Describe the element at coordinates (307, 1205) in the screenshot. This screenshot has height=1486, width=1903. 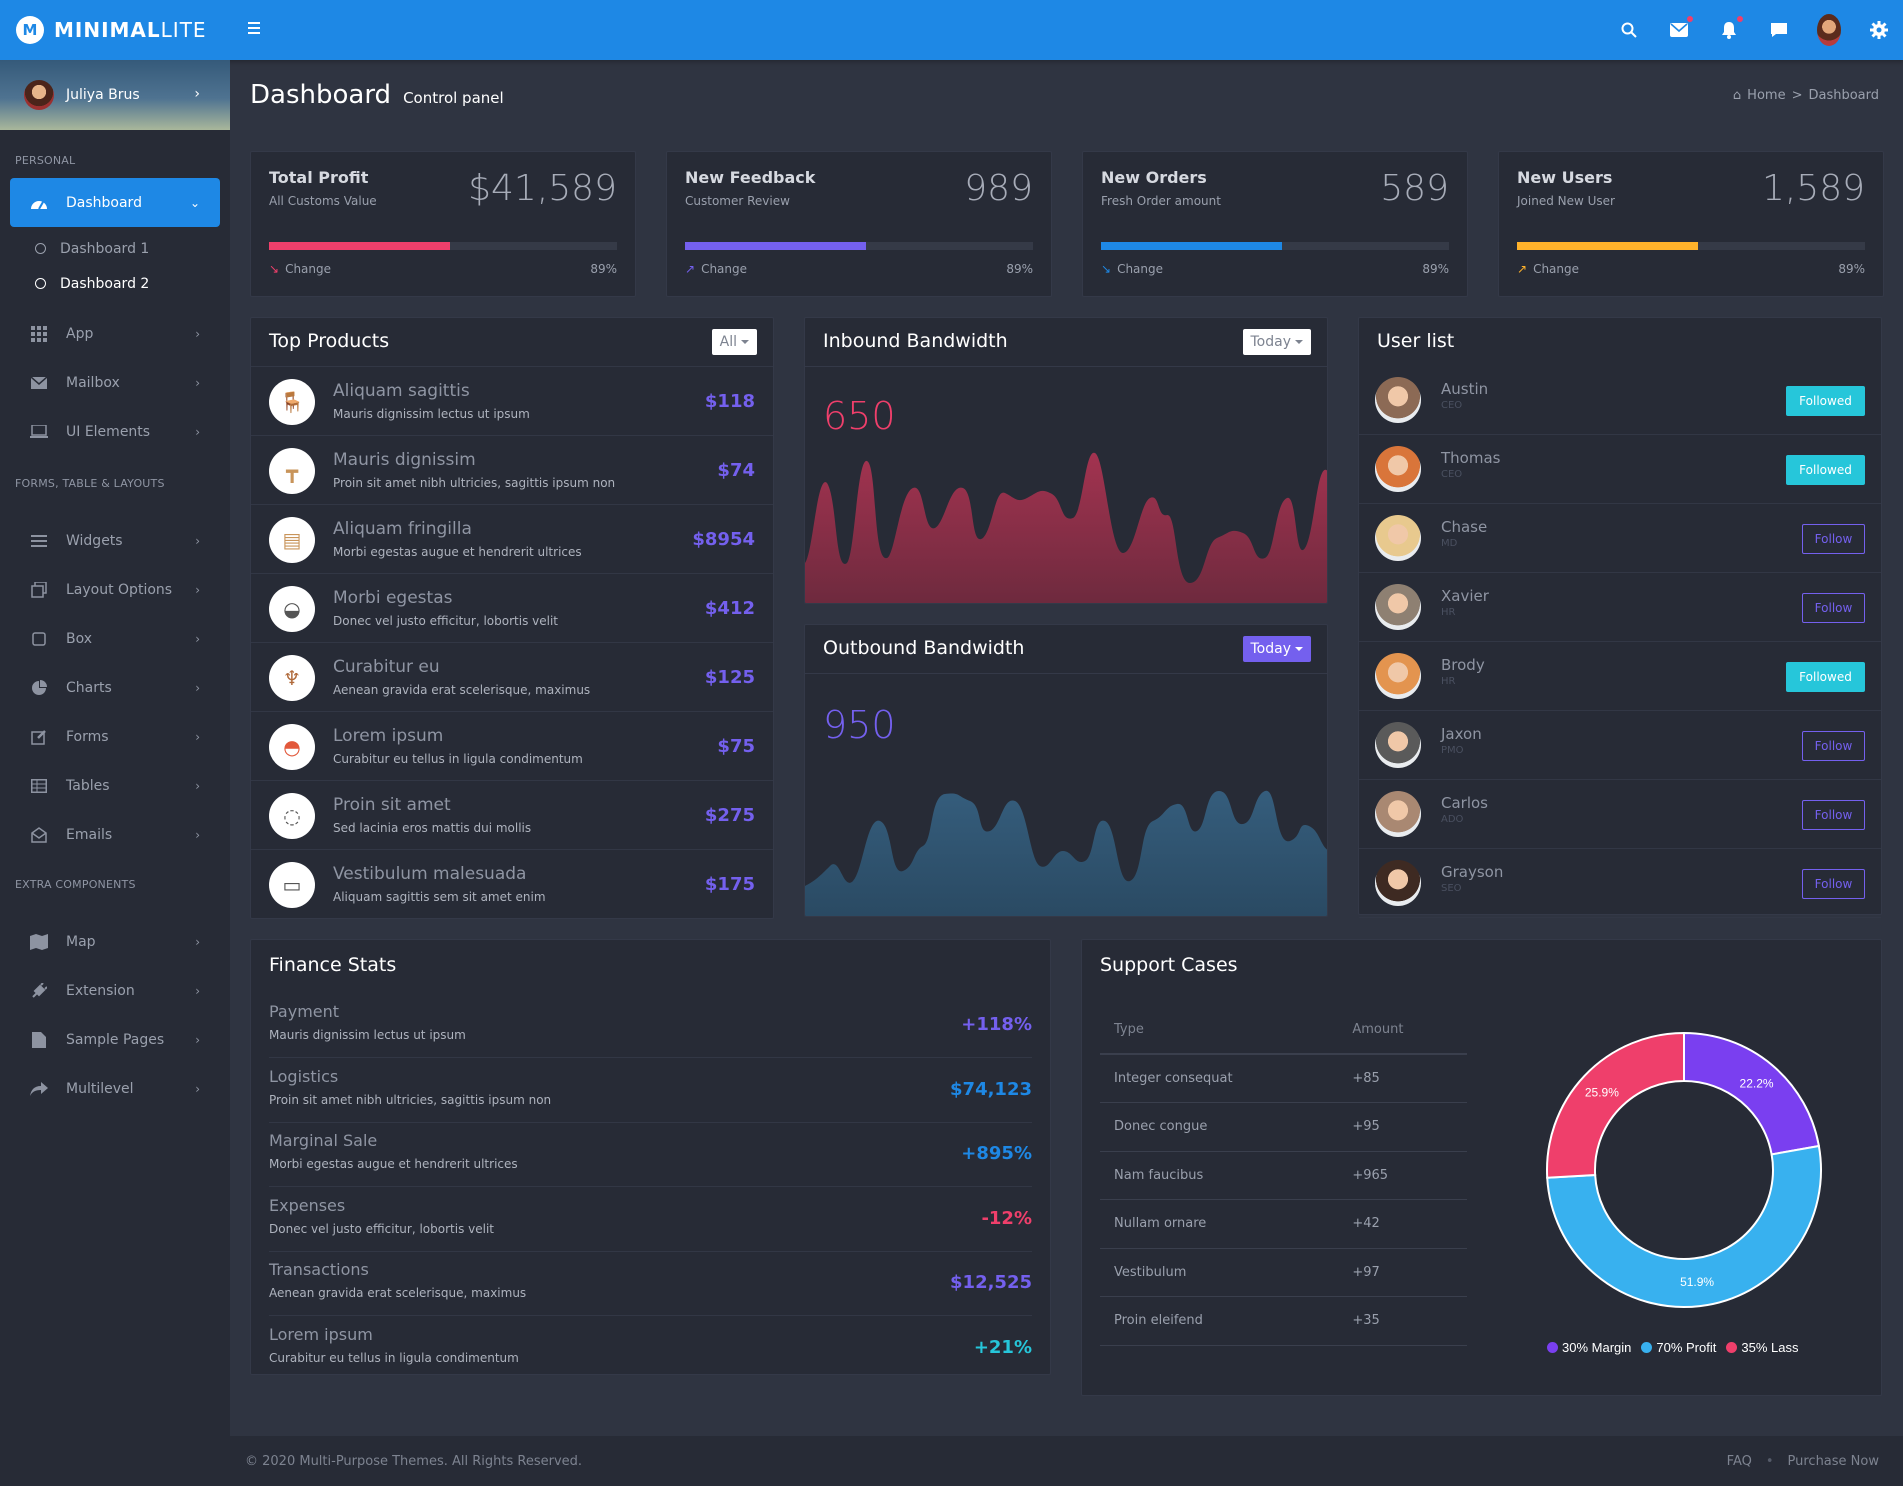
I see `finance-label: Expenses` at that location.